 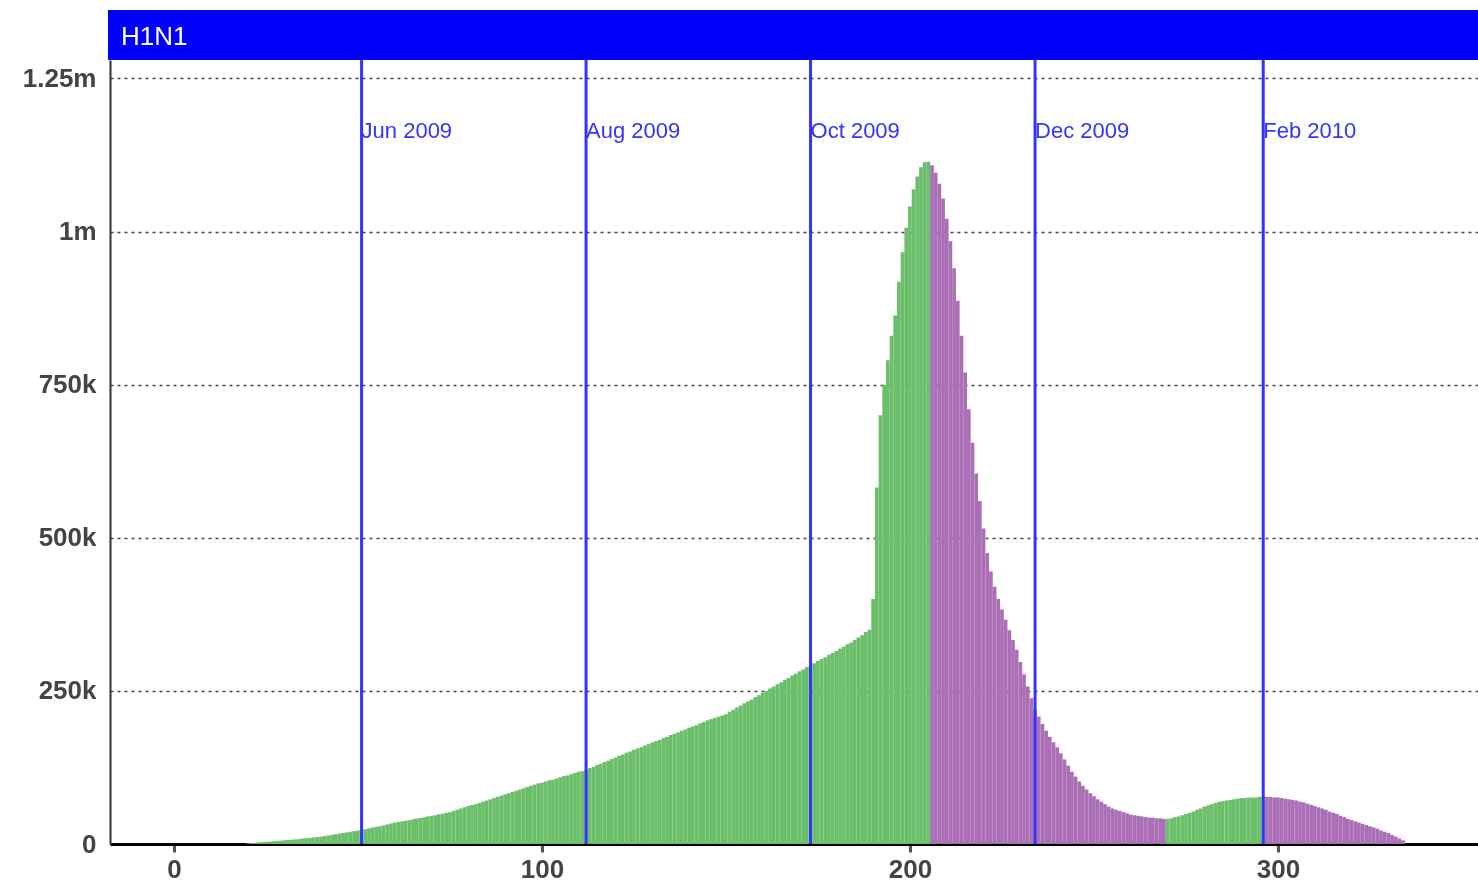 What do you see at coordinates (1310, 130) in the screenshot?
I see `ref-line-label: Feb 2010` at bounding box center [1310, 130].